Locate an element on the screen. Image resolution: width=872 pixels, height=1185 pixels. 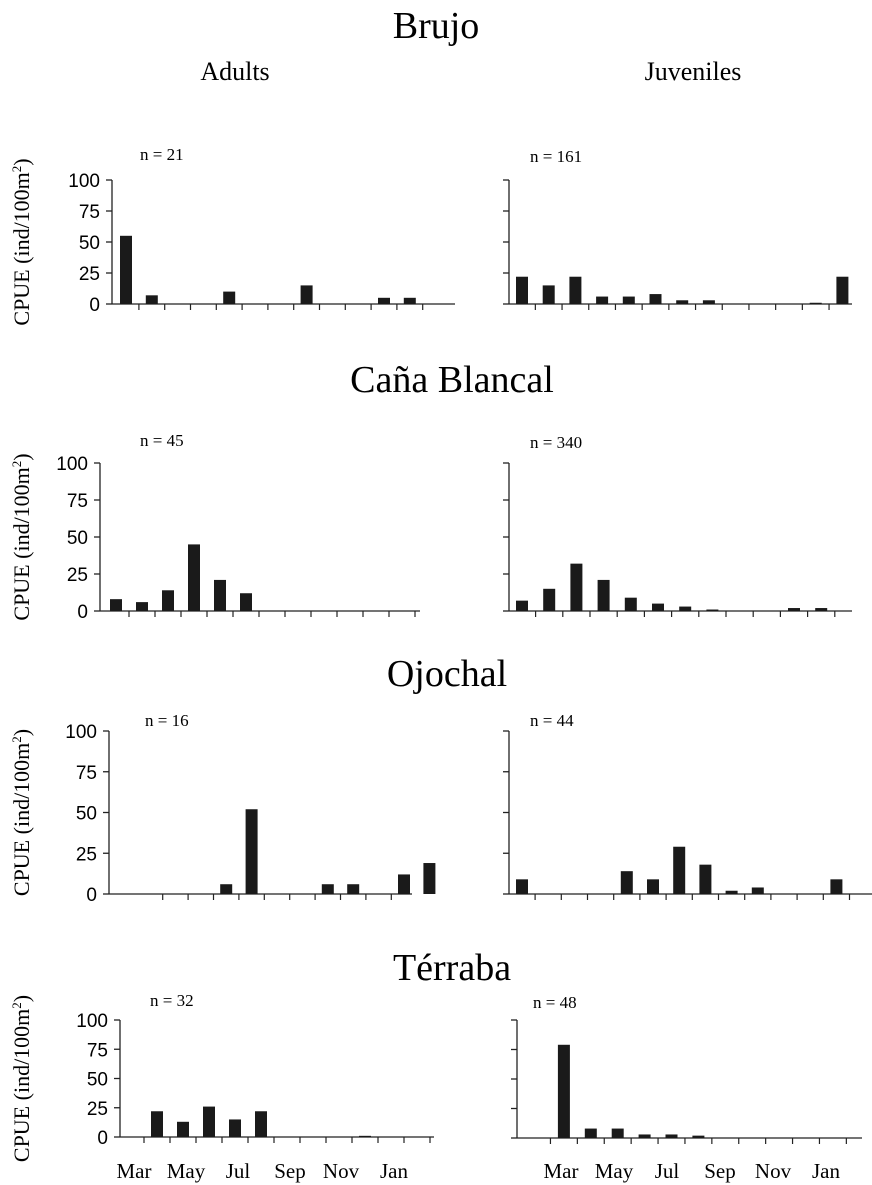
x-tick-label-nov: Nov is located at coordinates (773, 1171).